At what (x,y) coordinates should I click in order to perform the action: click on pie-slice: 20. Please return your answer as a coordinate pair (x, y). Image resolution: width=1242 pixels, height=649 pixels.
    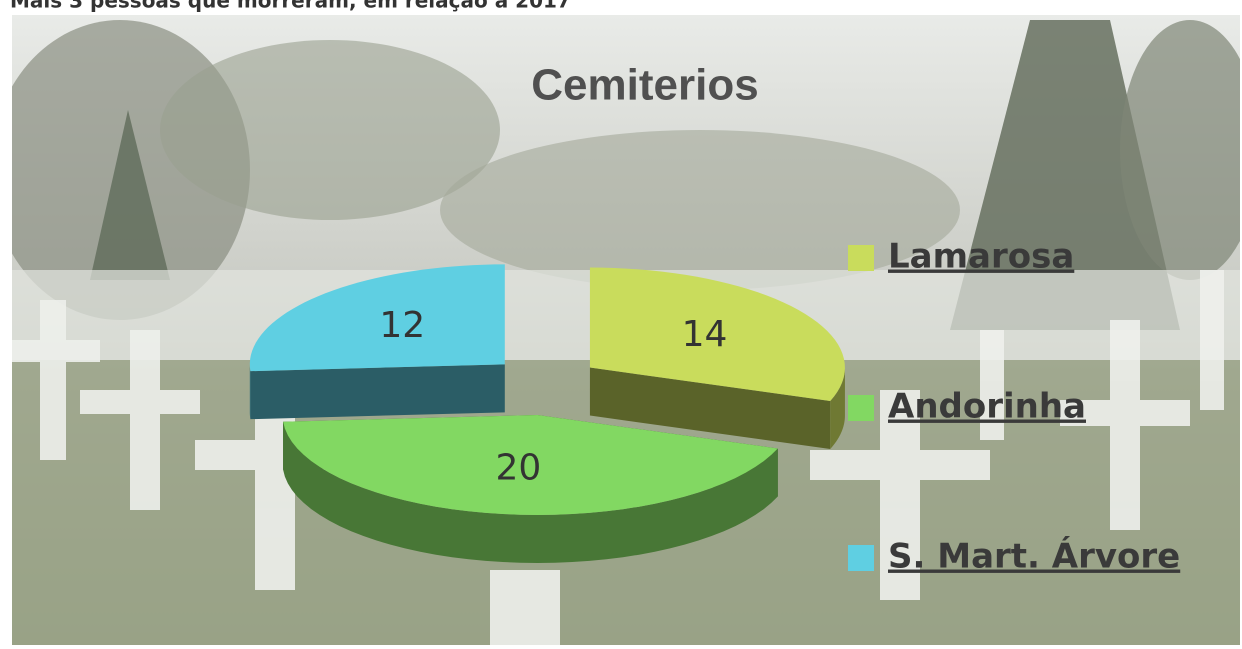
    Looking at the image, I should click on (530, 488).